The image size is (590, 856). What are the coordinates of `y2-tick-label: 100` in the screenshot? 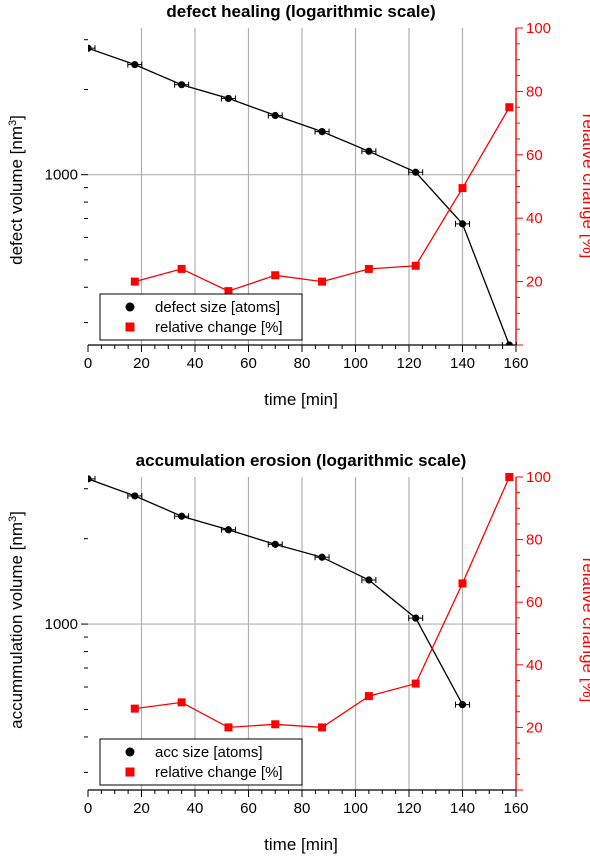 It's located at (538, 28).